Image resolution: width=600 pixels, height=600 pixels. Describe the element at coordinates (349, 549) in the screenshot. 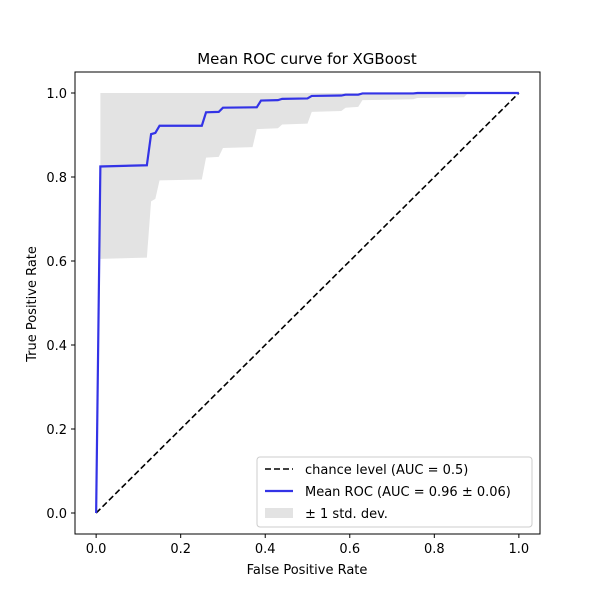

I see `x-tick-label: 0.6` at that location.